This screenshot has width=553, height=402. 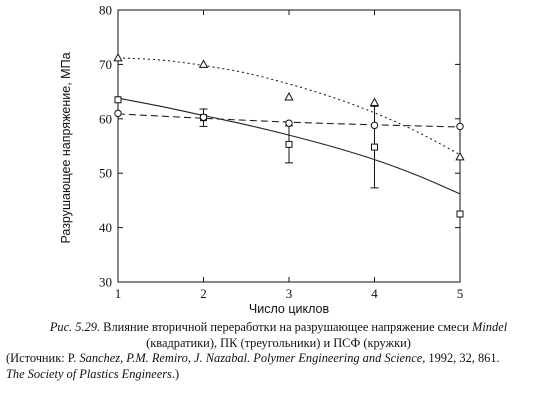 What do you see at coordinates (289, 309) in the screenshot?
I see `x-axis-label: Число циклов` at bounding box center [289, 309].